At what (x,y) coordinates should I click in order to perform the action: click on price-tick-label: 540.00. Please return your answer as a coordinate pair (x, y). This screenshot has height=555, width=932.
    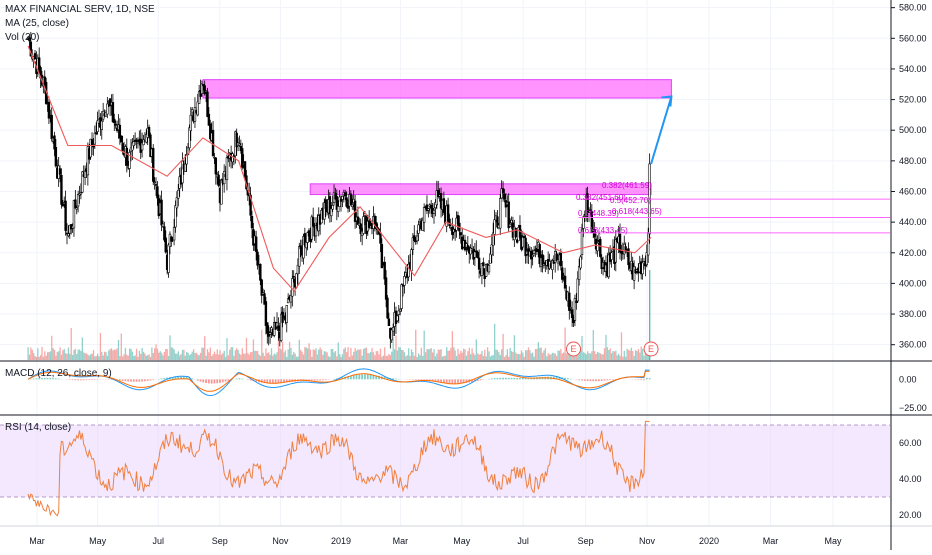
    Looking at the image, I should click on (913, 69).